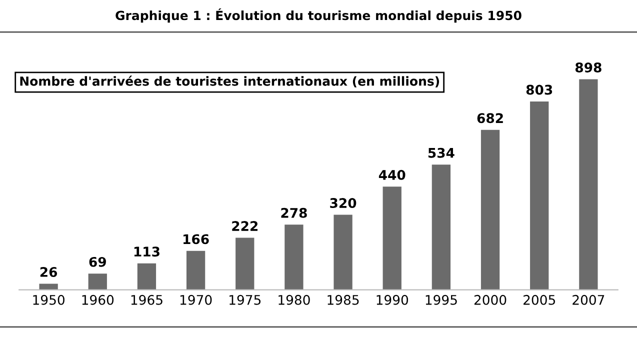 The height and width of the screenshot is (337, 637). I want to click on data-label: 682, so click(490, 118).